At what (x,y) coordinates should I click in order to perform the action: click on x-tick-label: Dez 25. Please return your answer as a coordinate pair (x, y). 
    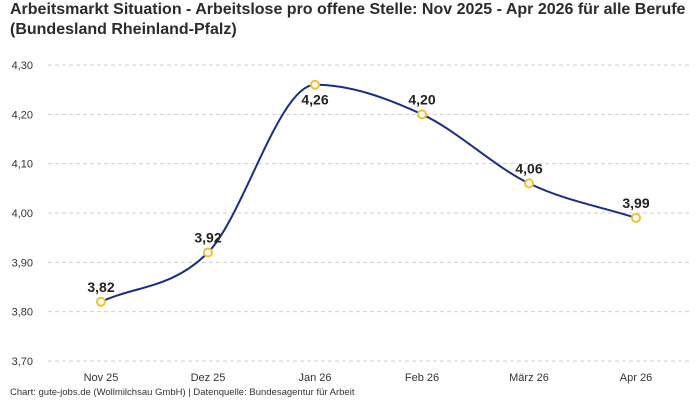
    Looking at the image, I should click on (208, 378).